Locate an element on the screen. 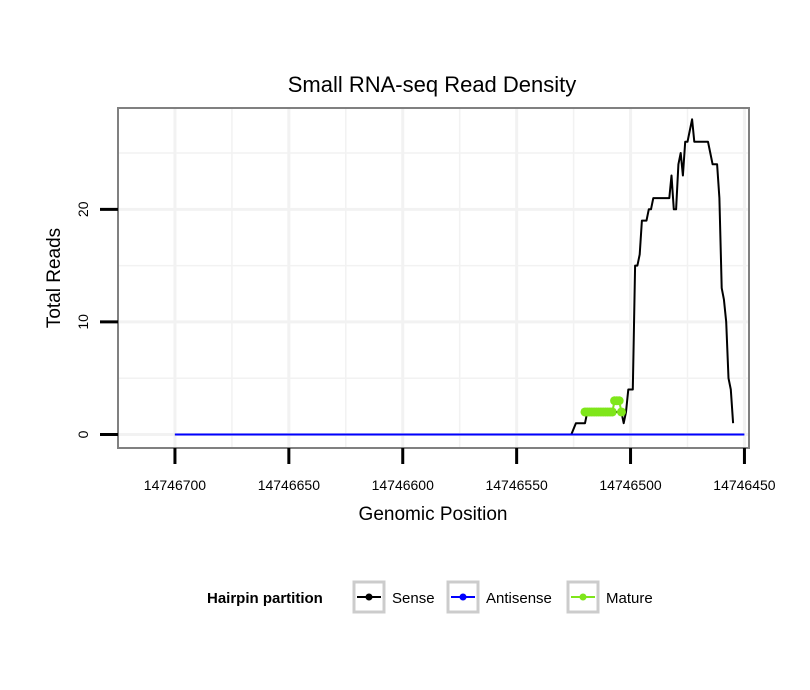 The height and width of the screenshot is (690, 810). legend: Hairpin partition Sense Antisense Mature is located at coordinates (430, 597).